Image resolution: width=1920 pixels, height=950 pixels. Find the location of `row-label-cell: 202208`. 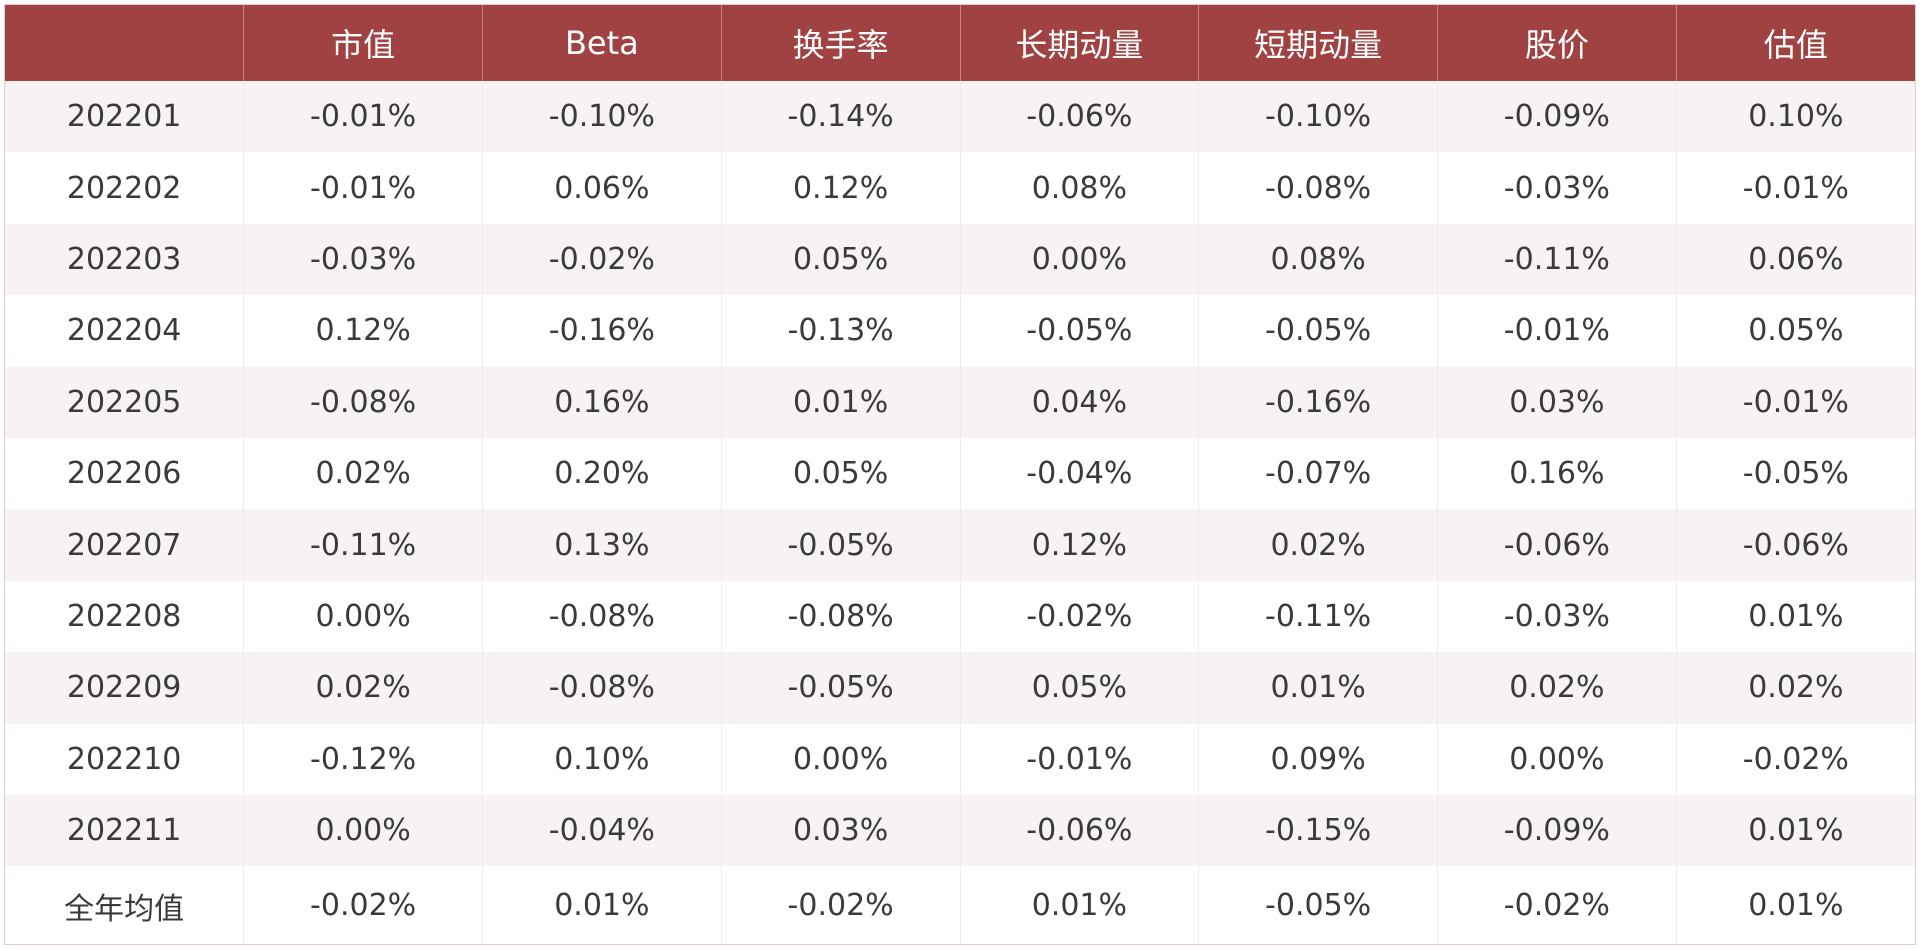

row-label-cell: 202208 is located at coordinates (125, 616).